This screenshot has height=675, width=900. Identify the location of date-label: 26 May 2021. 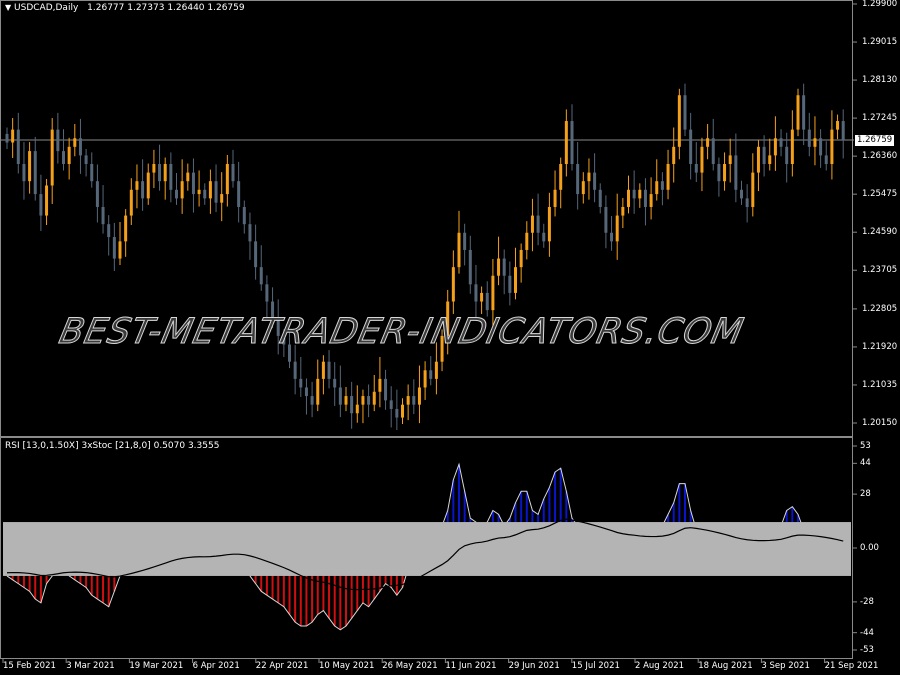
(410, 666).